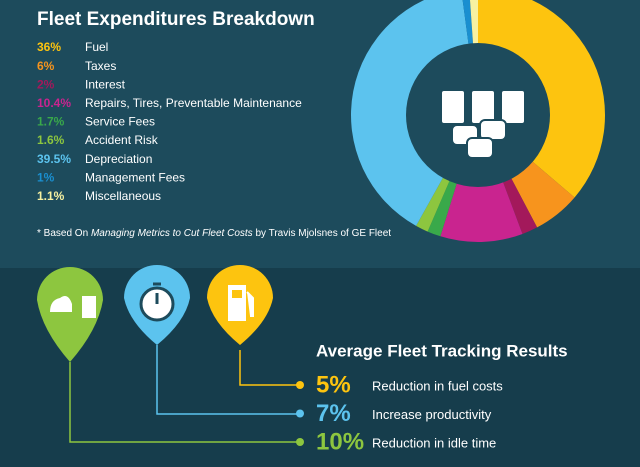 This screenshot has width=640, height=467. Describe the element at coordinates (49, 47) in the screenshot. I see `legend-value: 36%` at that location.